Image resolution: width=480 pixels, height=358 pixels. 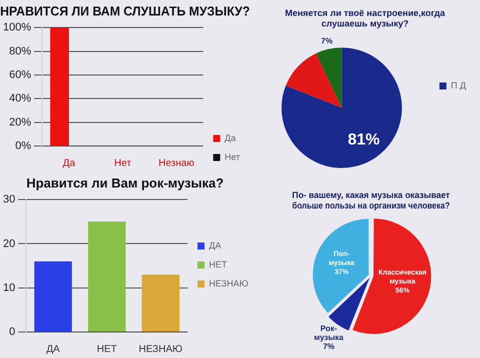 I want to click on chart-title: Нравится ли Вам рок-музыка?, so click(x=125, y=182).